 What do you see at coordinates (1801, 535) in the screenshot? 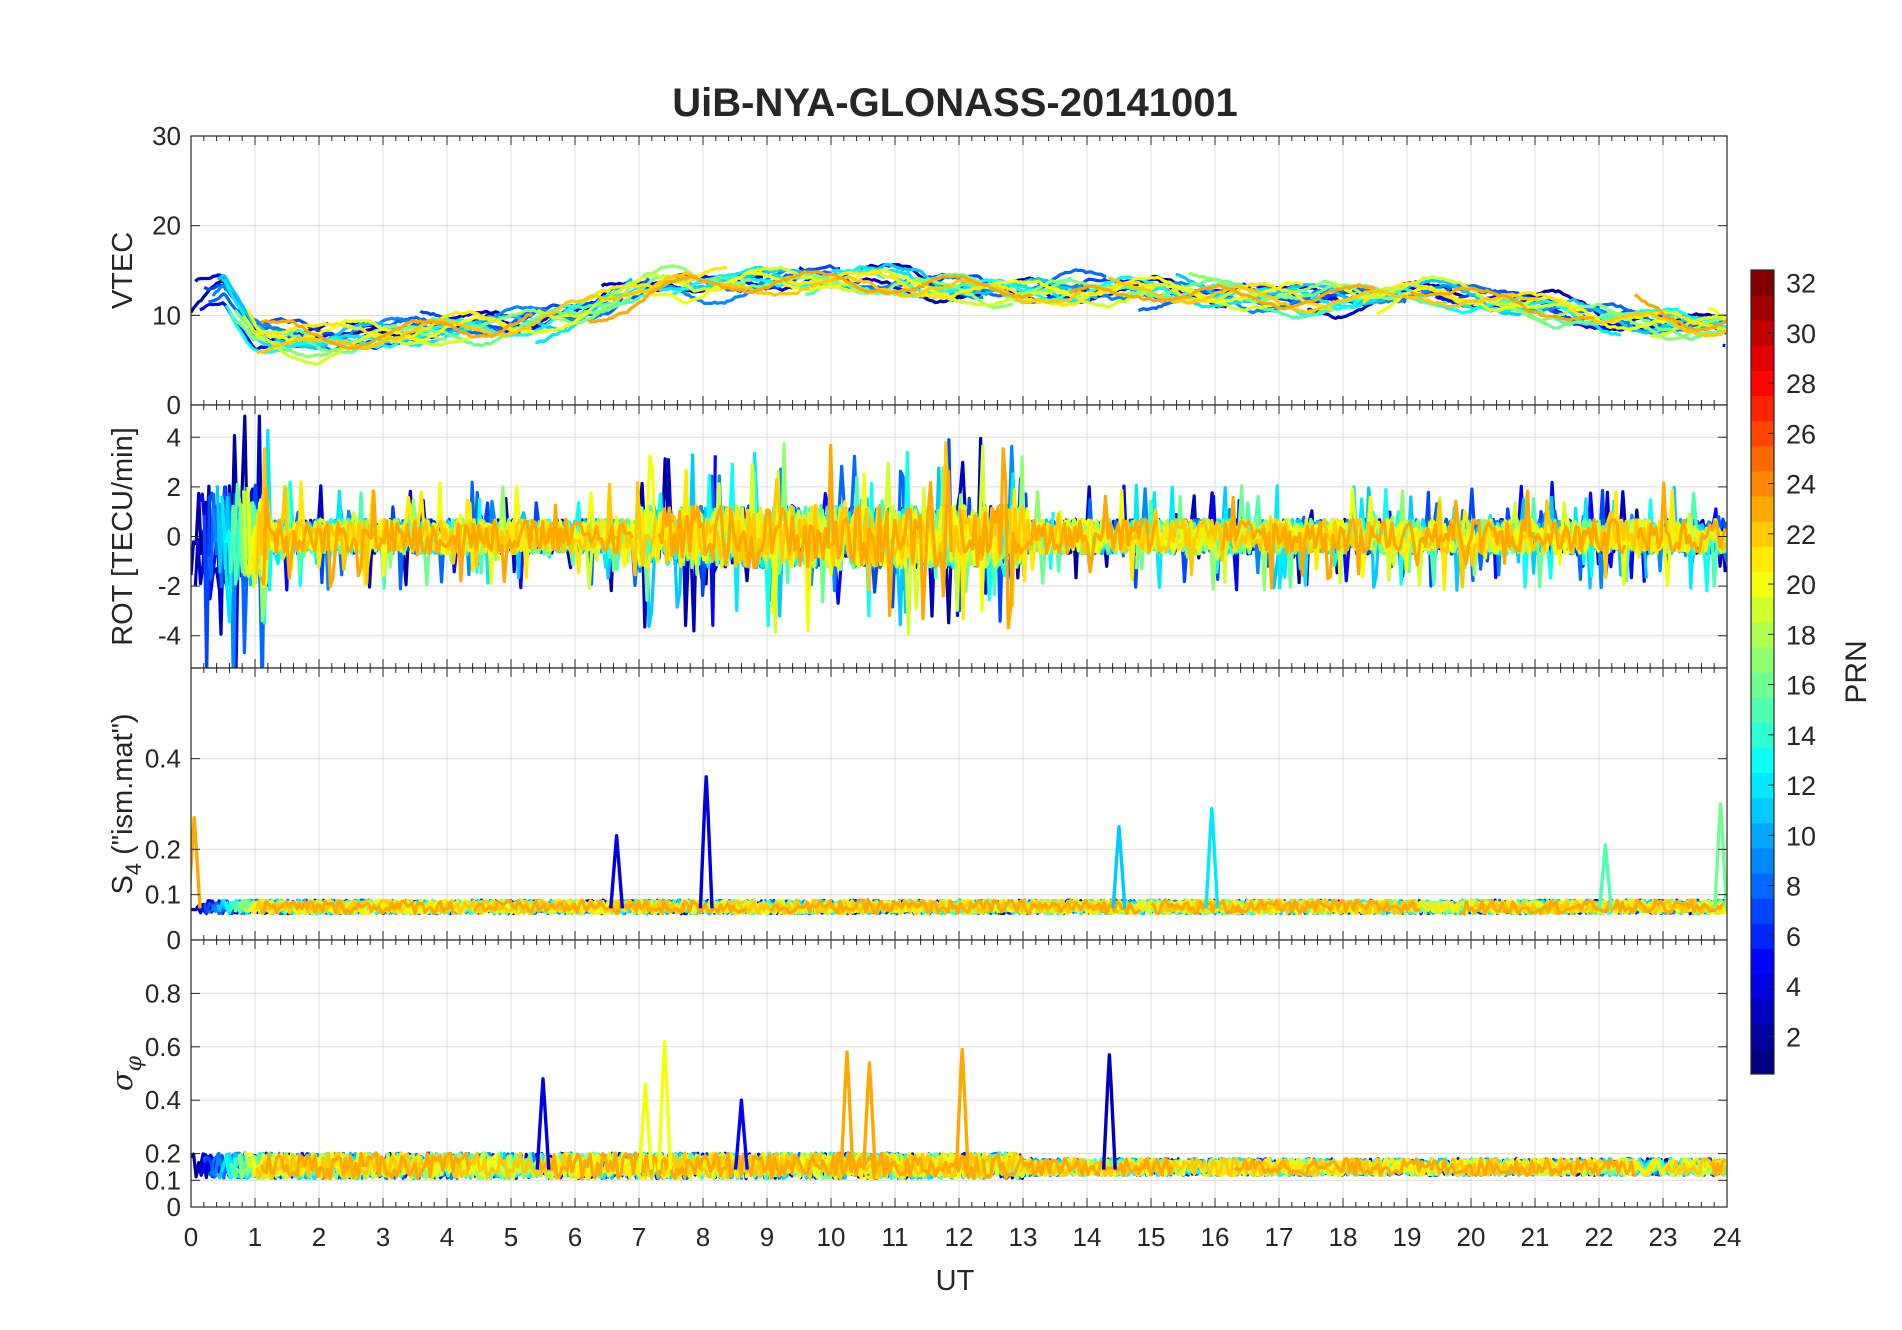
I see `colorbar-tick-label: 22` at bounding box center [1801, 535].